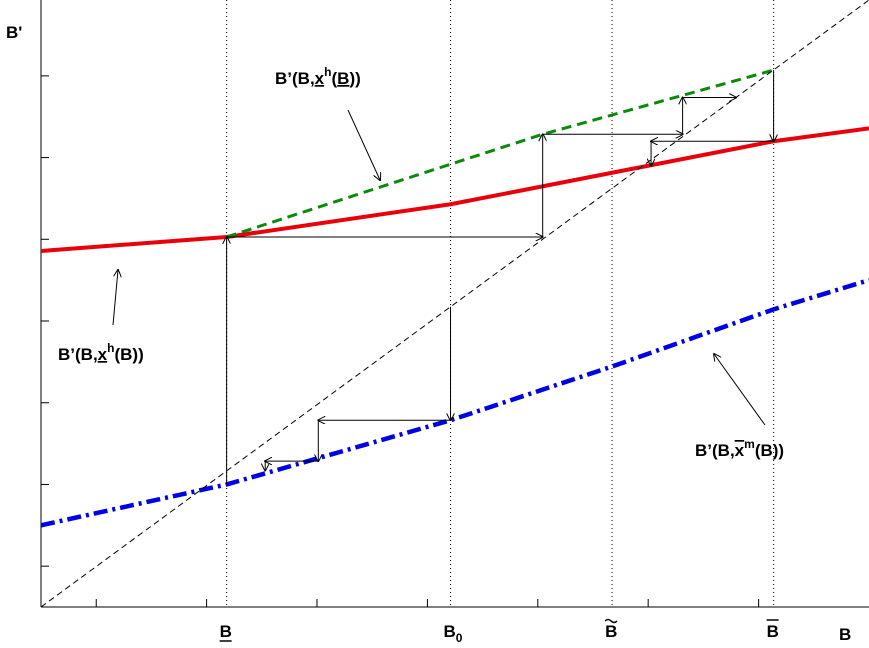  Describe the element at coordinates (845, 634) in the screenshot. I see `x-axis-label: B` at that location.